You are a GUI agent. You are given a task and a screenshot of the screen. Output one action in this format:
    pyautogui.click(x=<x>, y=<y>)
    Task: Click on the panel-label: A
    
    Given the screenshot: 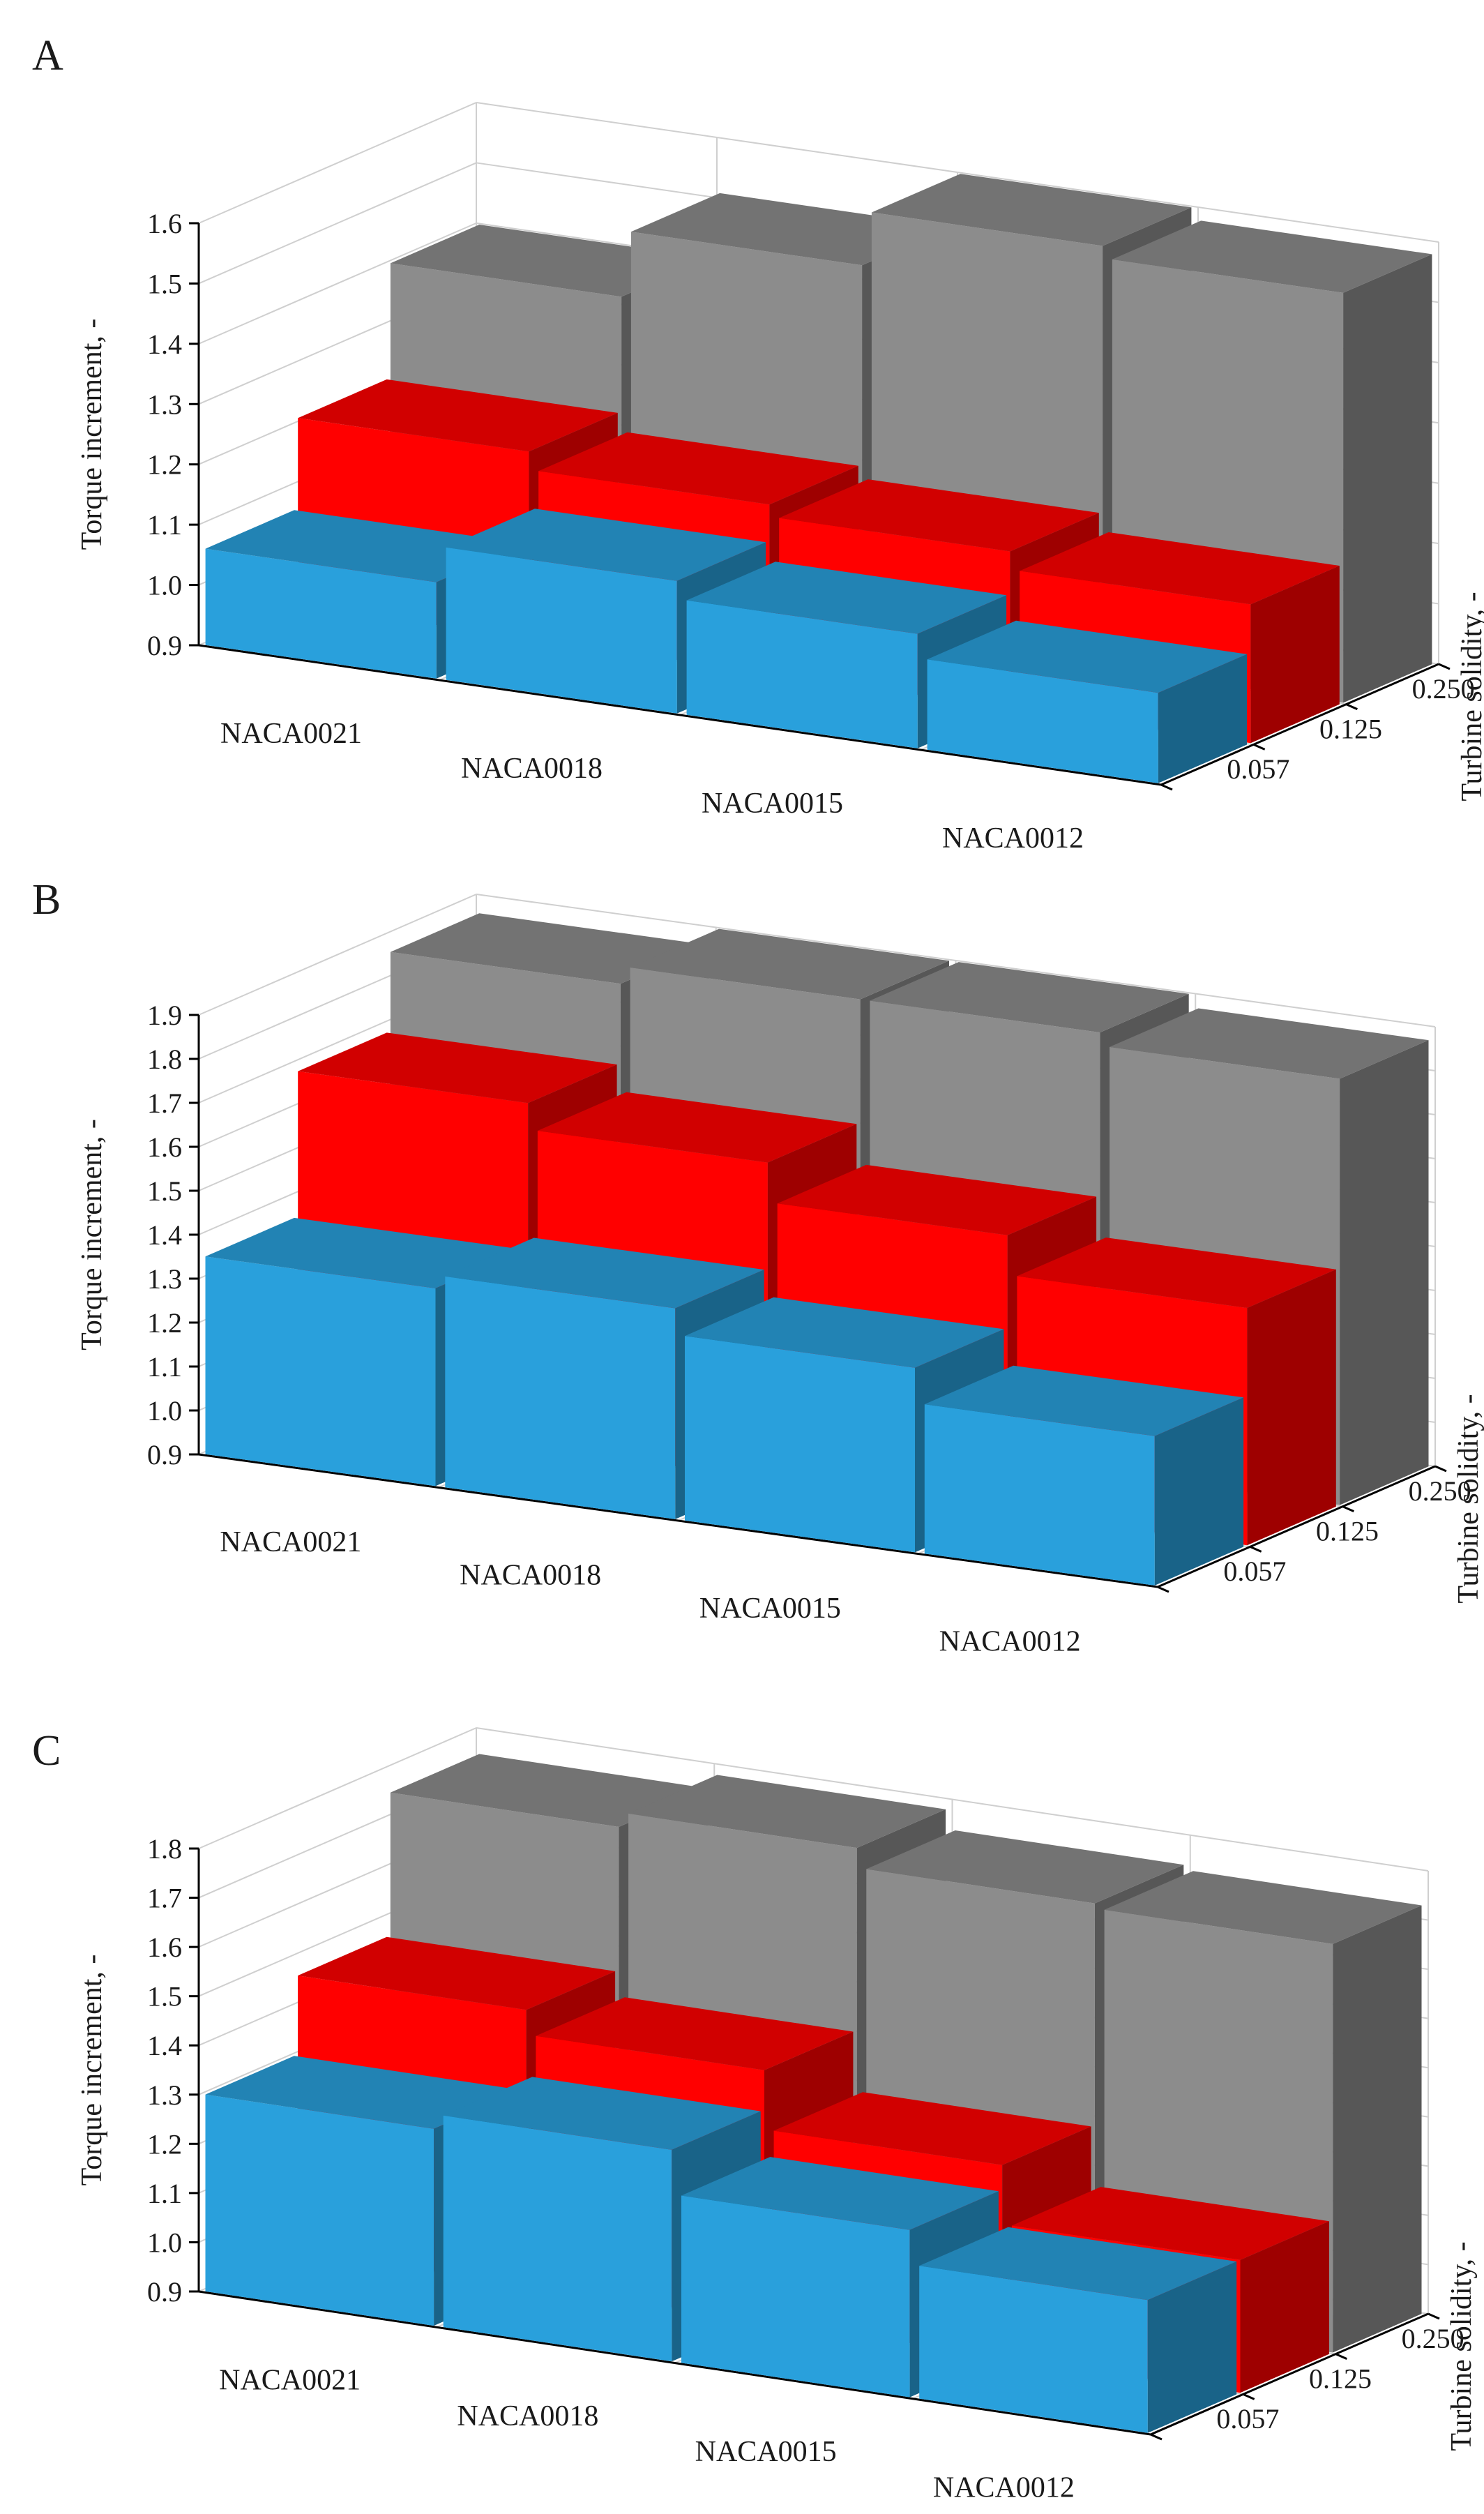 What is the action you would take?
    pyautogui.click(x=47, y=56)
    